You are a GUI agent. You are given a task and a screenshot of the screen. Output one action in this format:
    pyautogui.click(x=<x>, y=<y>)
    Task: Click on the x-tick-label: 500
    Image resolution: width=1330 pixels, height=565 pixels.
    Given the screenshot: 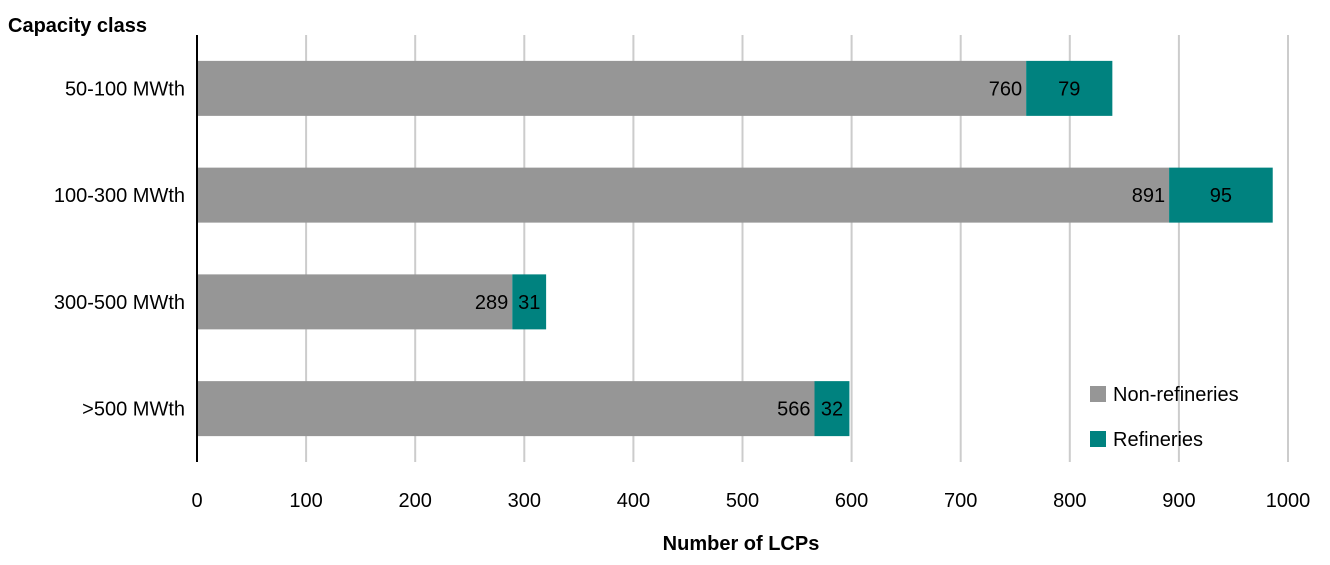 What is the action you would take?
    pyautogui.click(x=742, y=501)
    